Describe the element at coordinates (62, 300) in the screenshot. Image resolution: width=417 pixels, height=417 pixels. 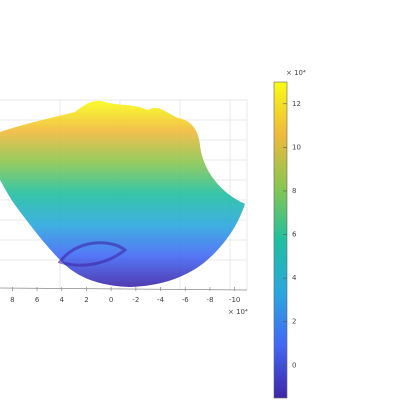
I see `x-tick-label: 4` at that location.